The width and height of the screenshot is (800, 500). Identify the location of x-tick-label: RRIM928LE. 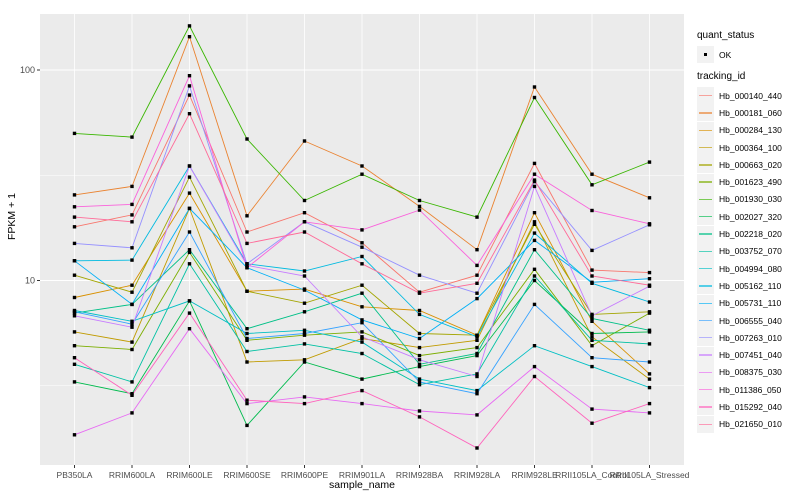
(534, 475).